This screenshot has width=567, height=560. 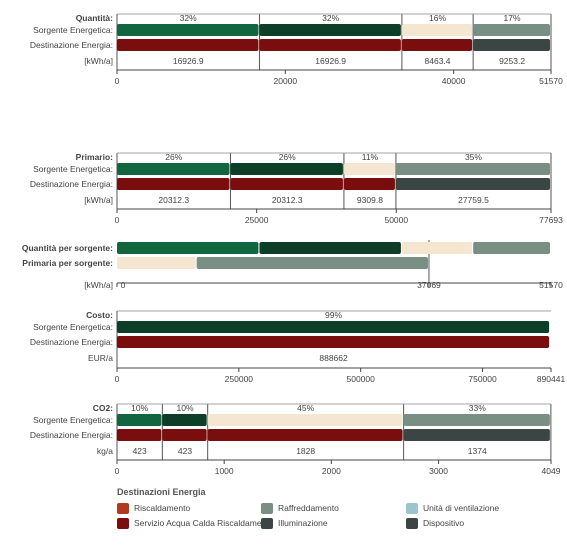 I want to click on tick-label: 4049, so click(x=551, y=471).